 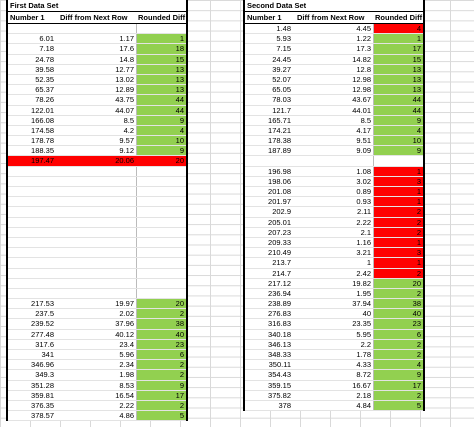 I want to click on cell-number-1: 238.89, so click(x=279, y=304).